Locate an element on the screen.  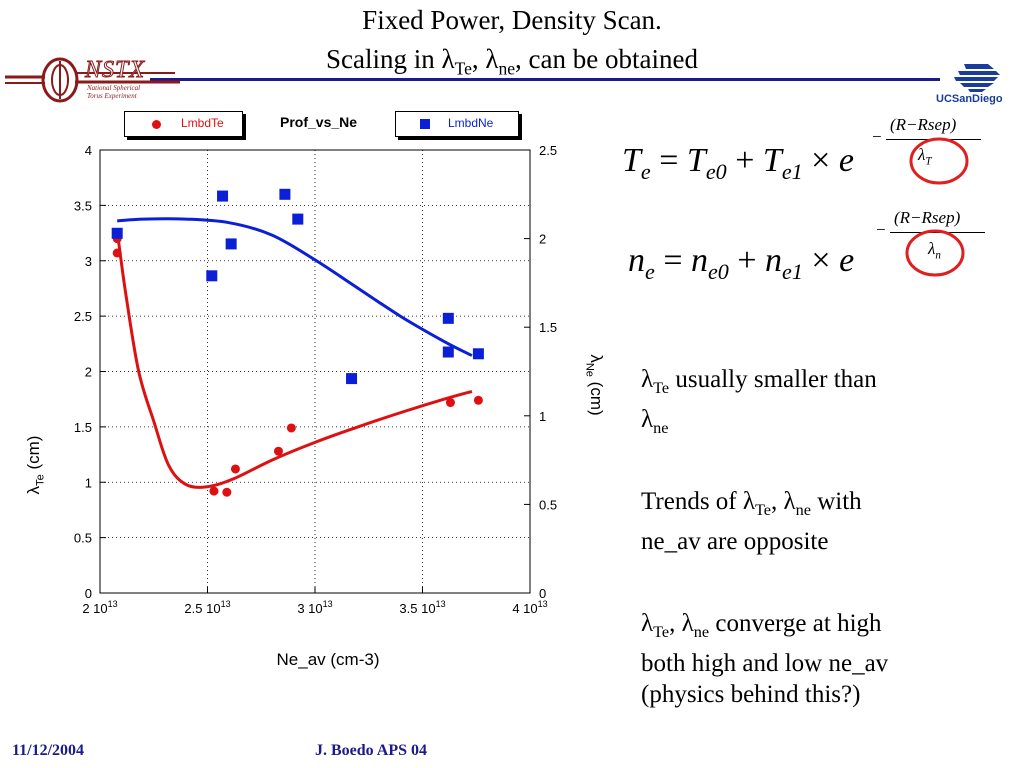
legend-lmbdne-marker is located at coordinates (425, 124).